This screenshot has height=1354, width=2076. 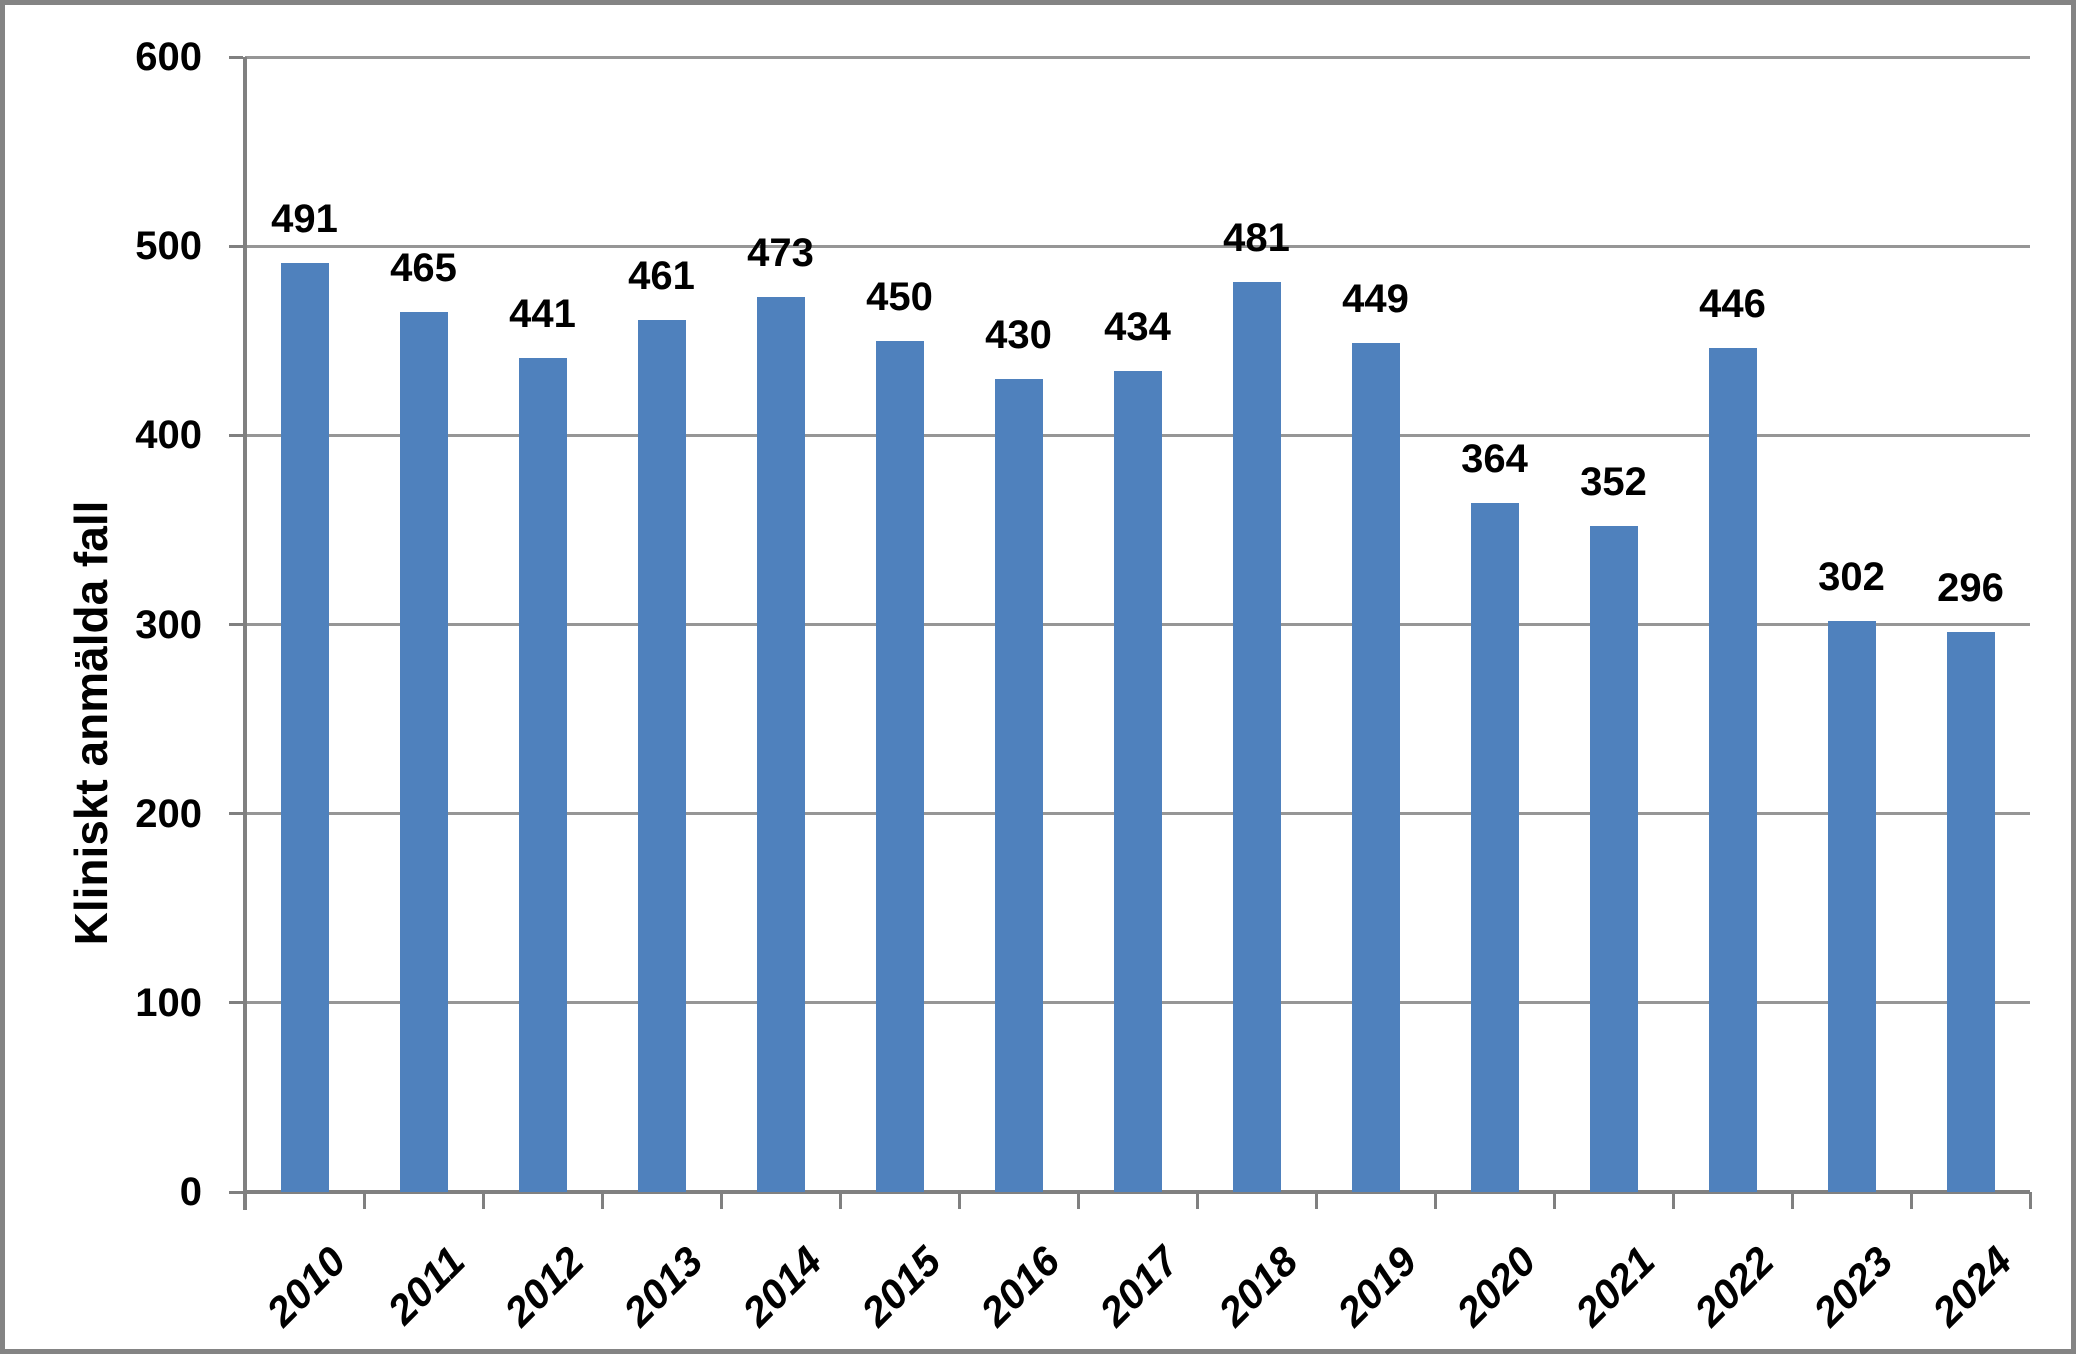 I want to click on x-axis-line, so click(x=1137, y=1192).